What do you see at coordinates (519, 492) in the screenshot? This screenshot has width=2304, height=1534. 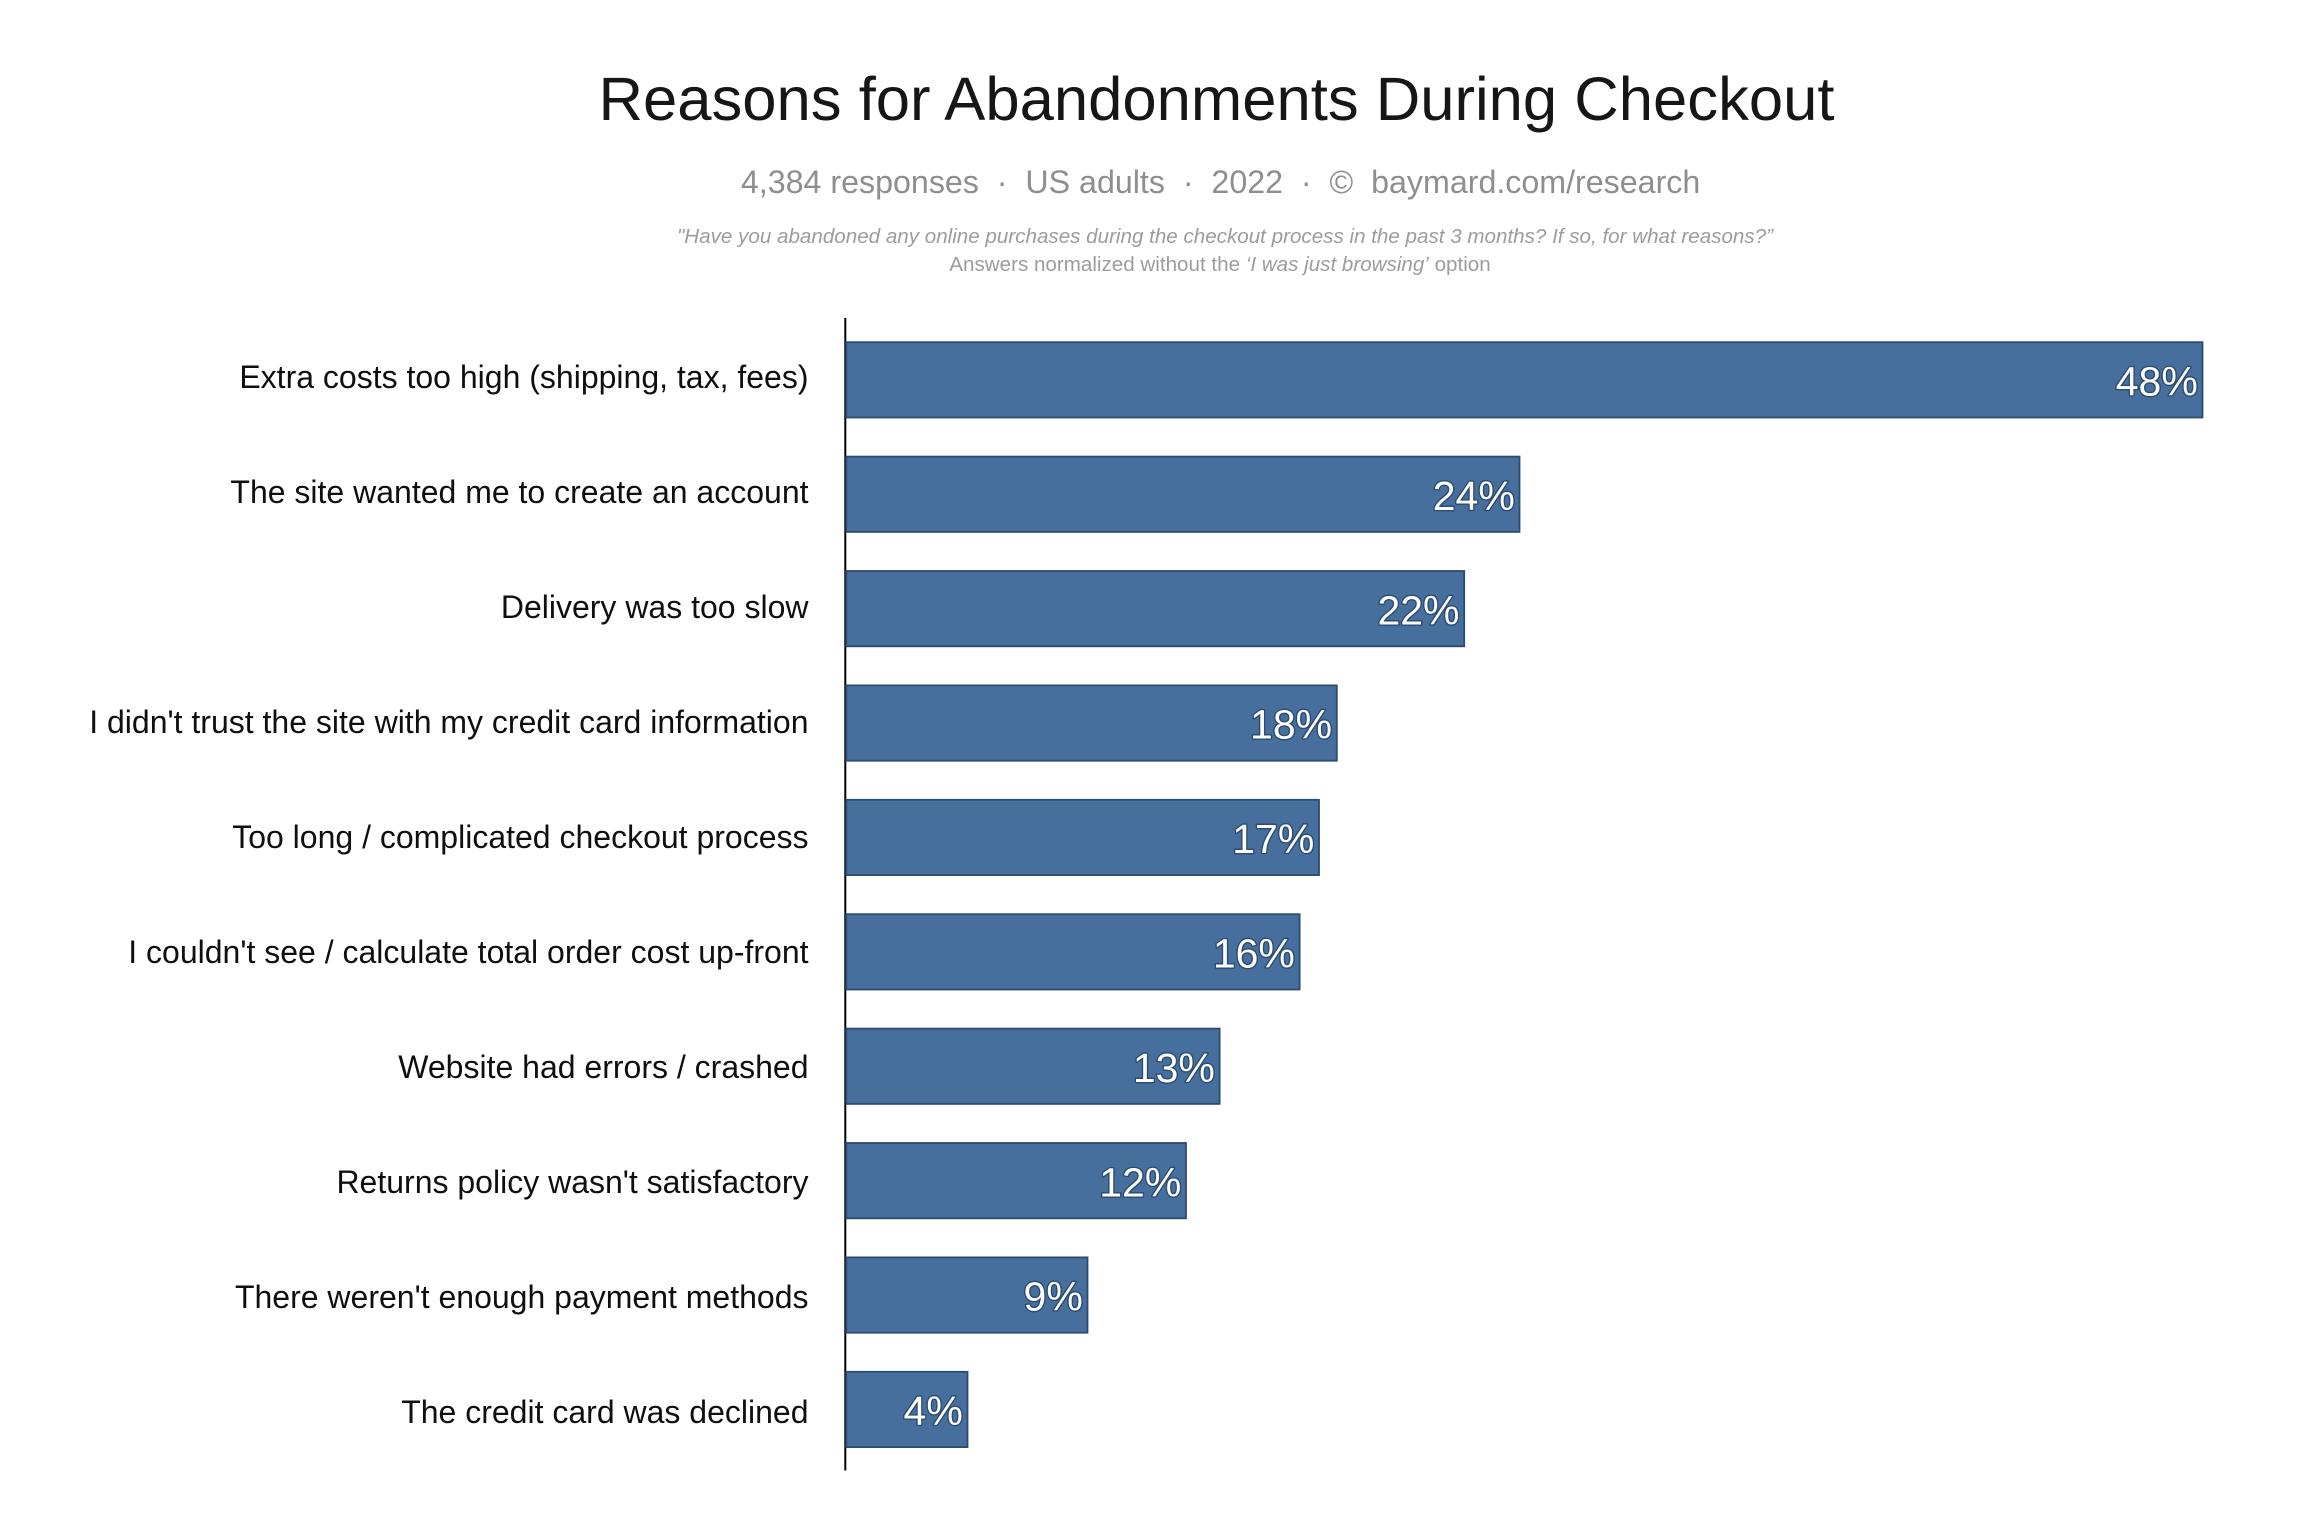 I see `svg-text:The site wanted me to create a: The site wanted me to create an account` at bounding box center [519, 492].